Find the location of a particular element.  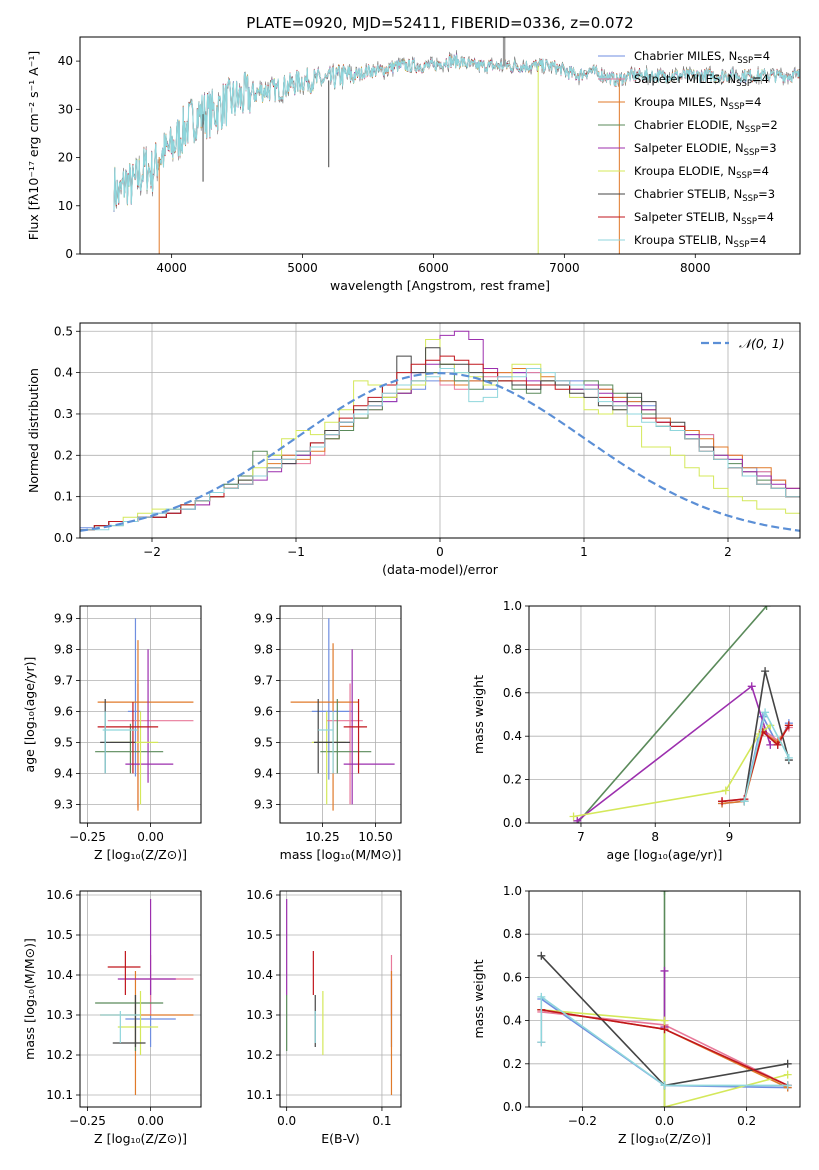

x-tick-label: 4000 is located at coordinates (171, 268).